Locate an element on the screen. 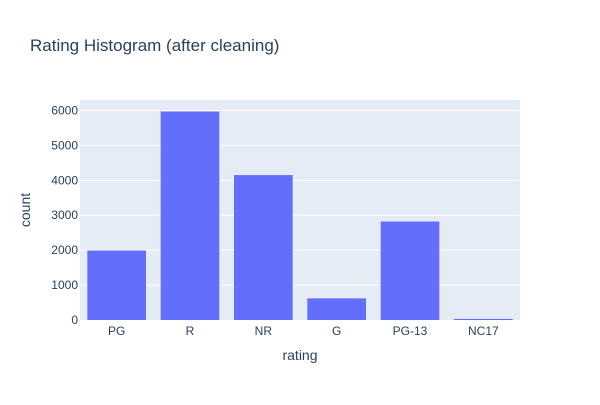  x-tick-label: R is located at coordinates (190, 331).